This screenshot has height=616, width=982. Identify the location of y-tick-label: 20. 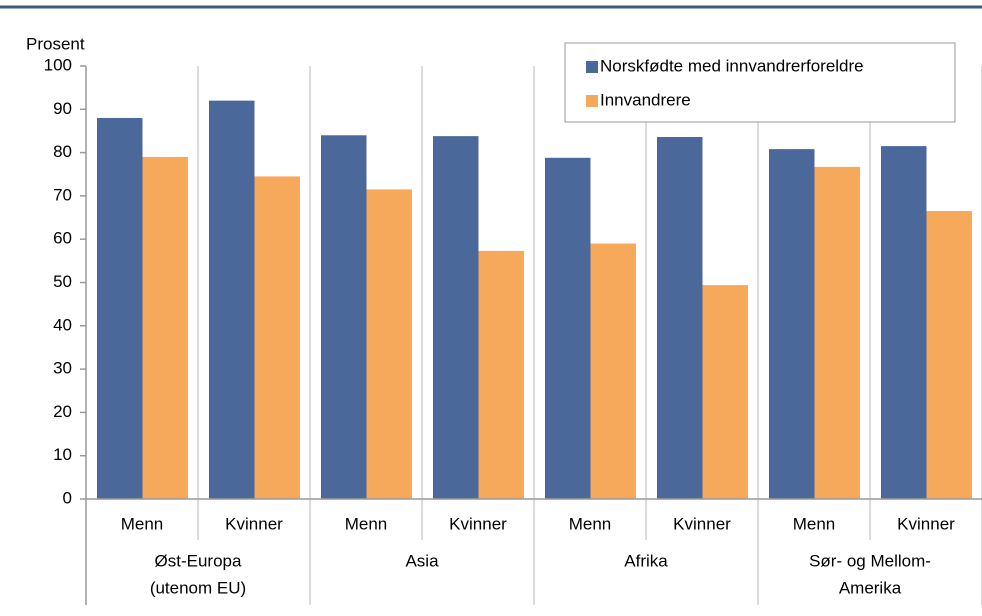
(62, 411).